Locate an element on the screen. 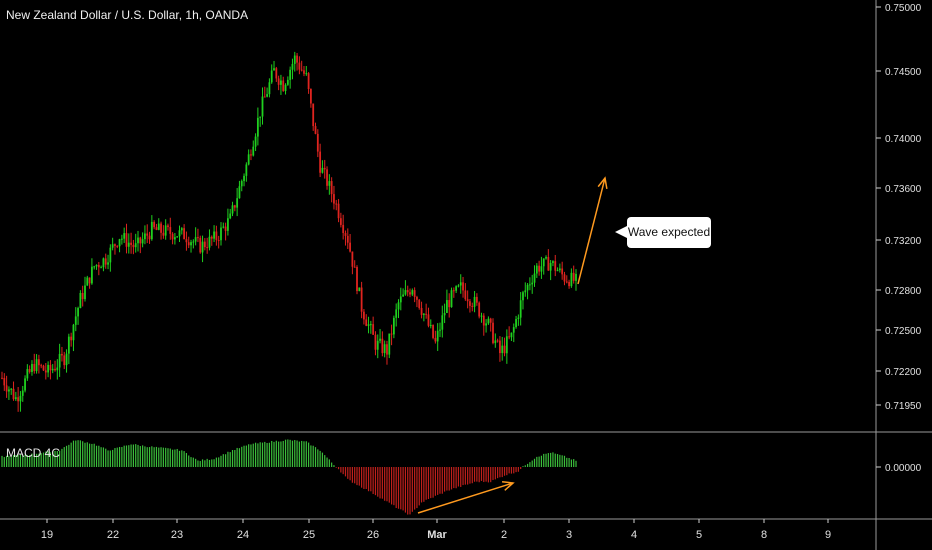 The image size is (932, 550). wave-expected-callout: Wave expected is located at coordinates (663, 232).